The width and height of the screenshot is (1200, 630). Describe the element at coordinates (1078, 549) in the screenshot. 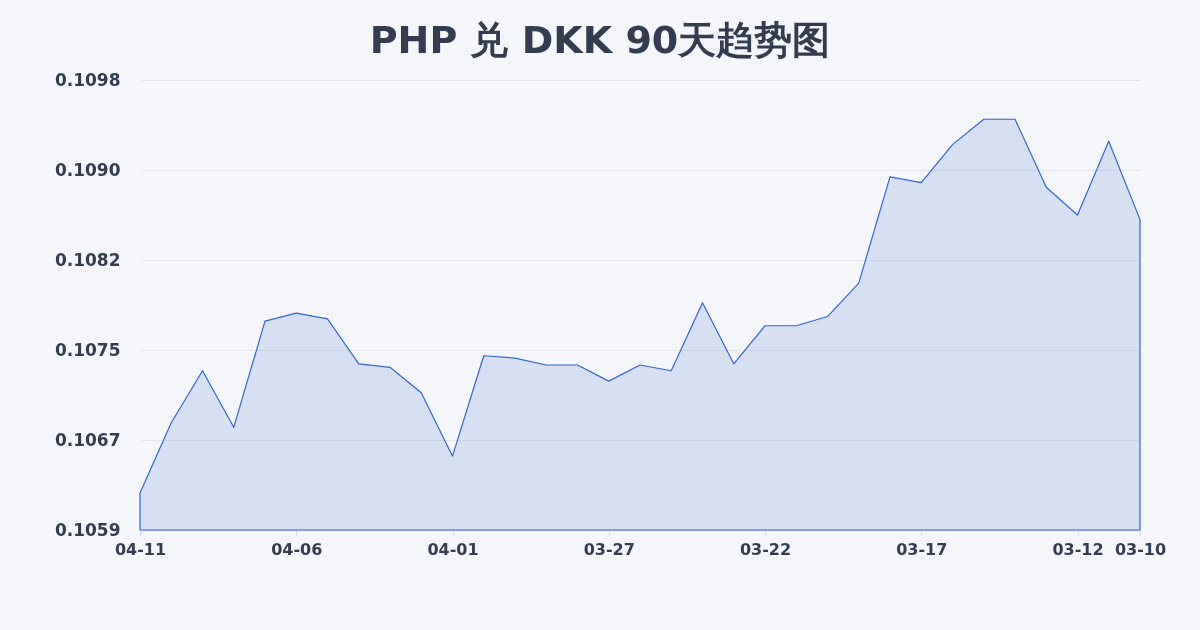

I see `x-tick-label: 03-12` at that location.